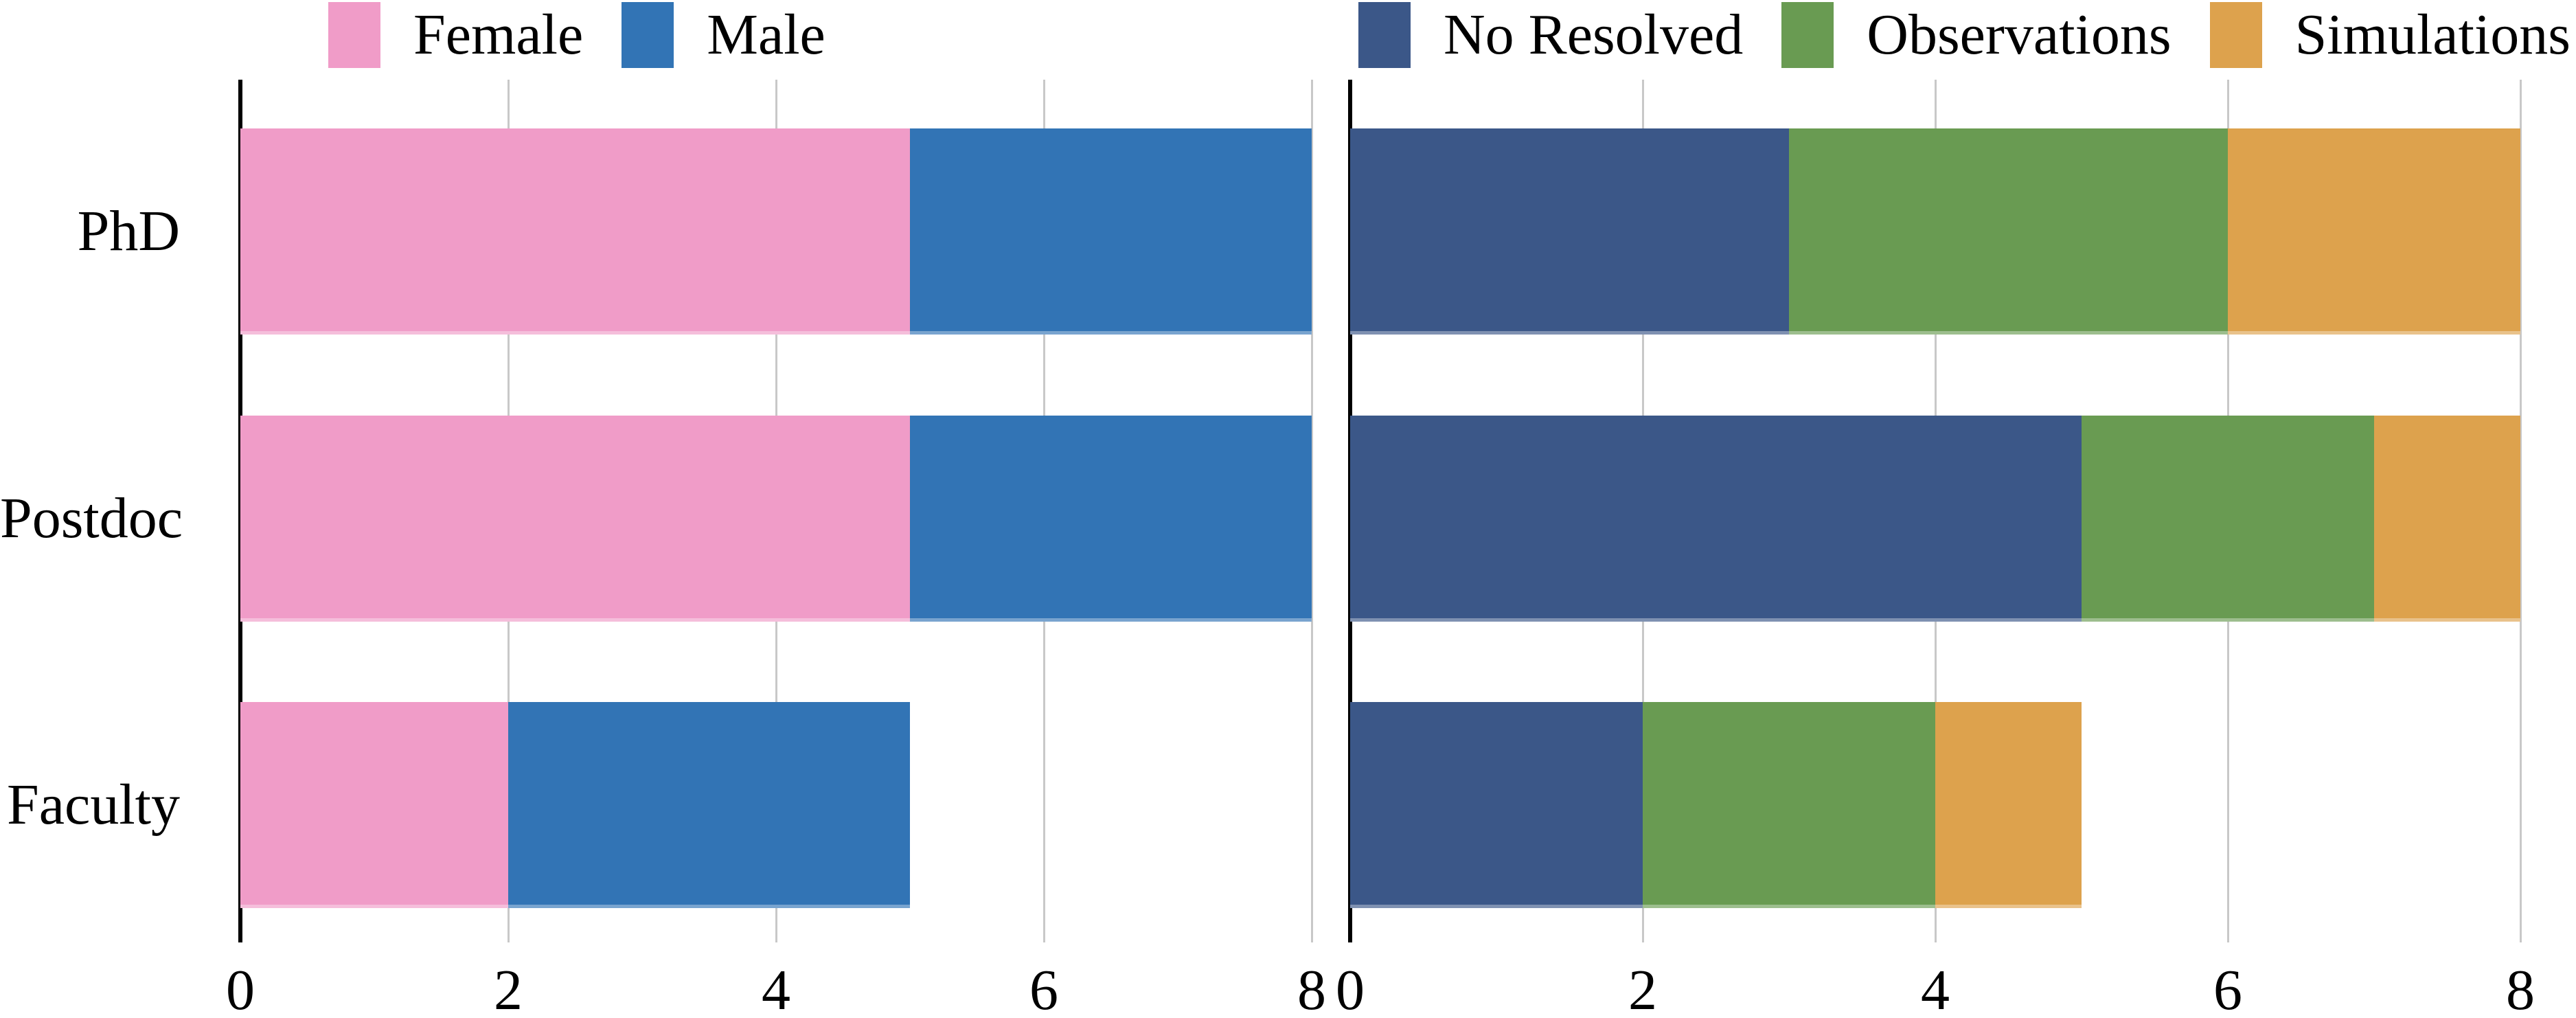 This screenshot has height=1018, width=2576. I want to click on legend-swatch-no-resolved, so click(1384, 35).